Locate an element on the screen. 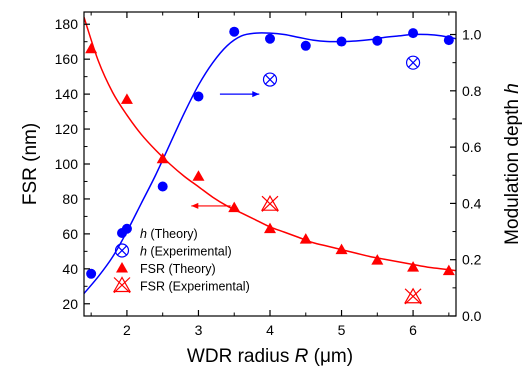 The width and height of the screenshot is (532, 373). y-right-tick-label: 0.2 is located at coordinates (472, 260).